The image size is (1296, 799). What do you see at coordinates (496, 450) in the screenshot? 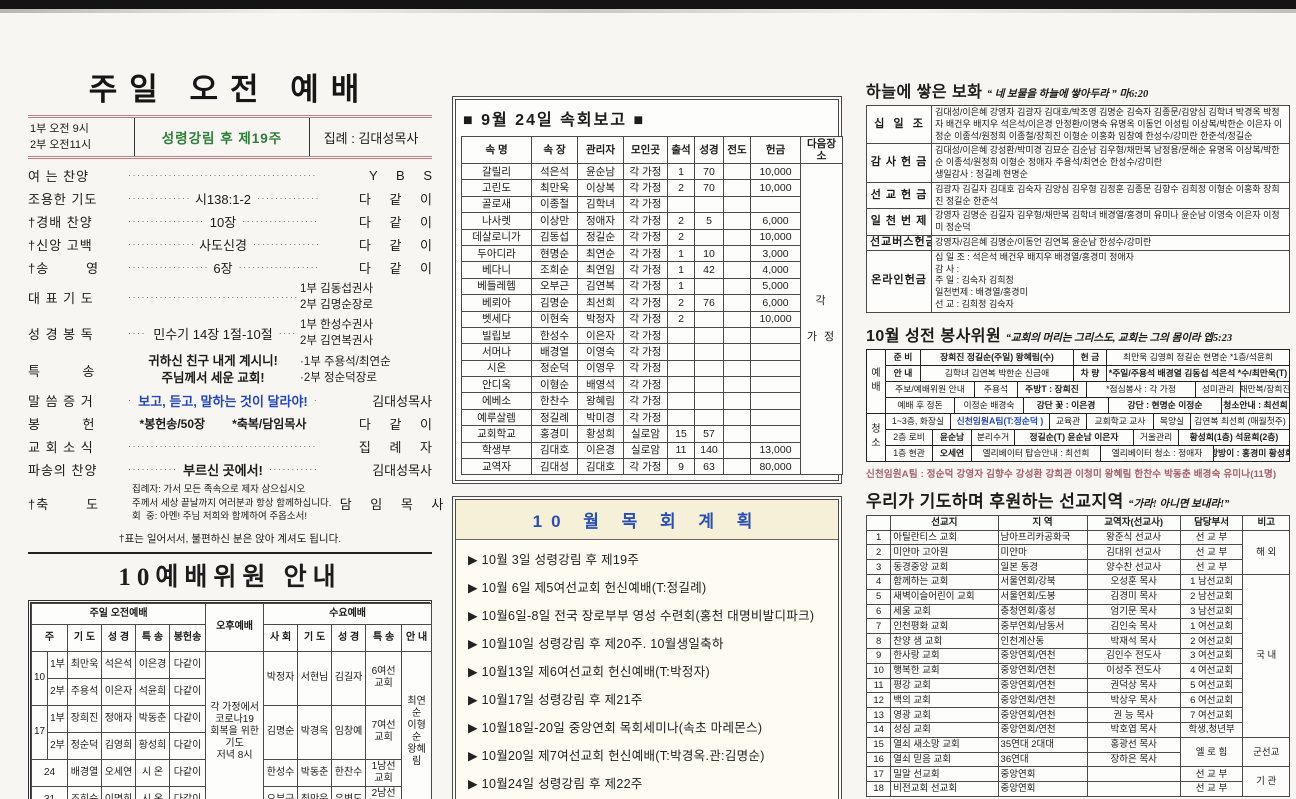
I see `table-cell: 학생부` at bounding box center [496, 450].